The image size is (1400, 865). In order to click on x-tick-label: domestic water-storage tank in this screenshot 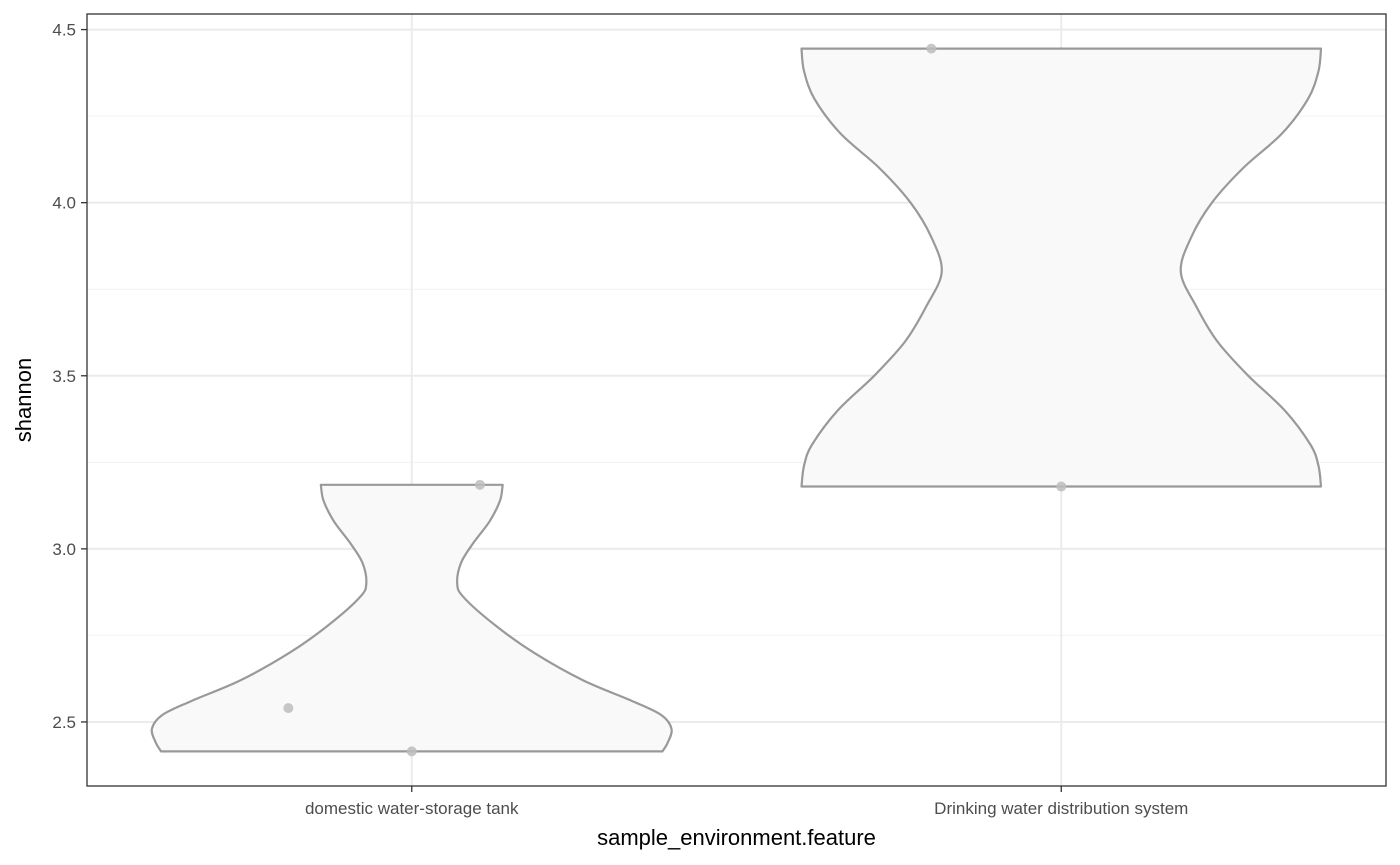, I will do `click(412, 808)`.